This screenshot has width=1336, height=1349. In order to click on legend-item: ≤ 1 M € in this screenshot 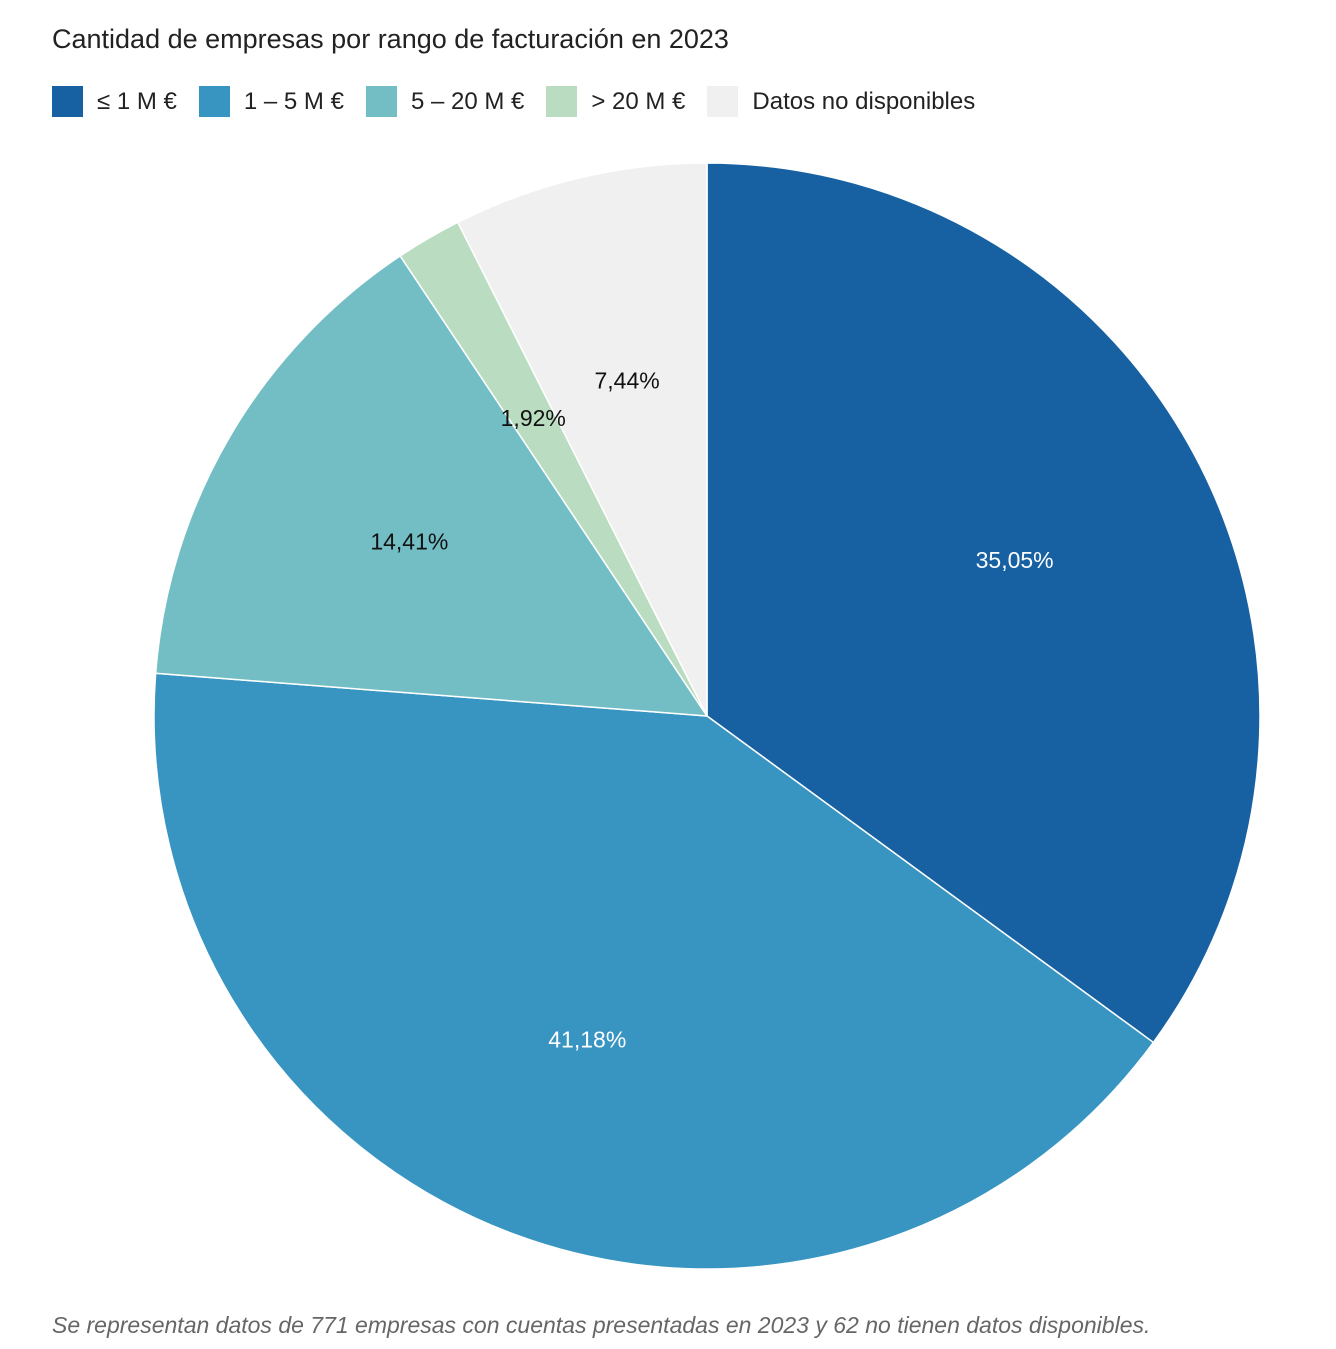, I will do `click(114, 101)`.